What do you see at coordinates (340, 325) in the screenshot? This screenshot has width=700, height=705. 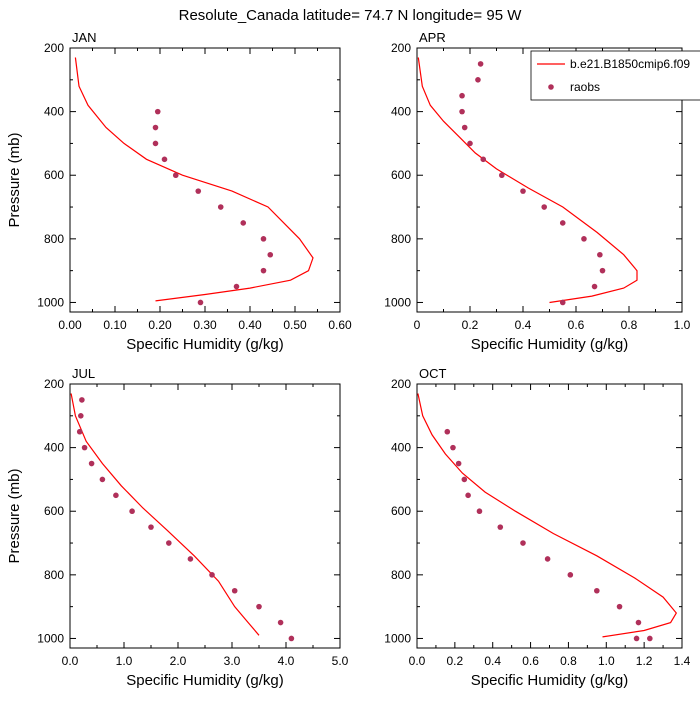 I see `x-tick-label: 0.60` at bounding box center [340, 325].